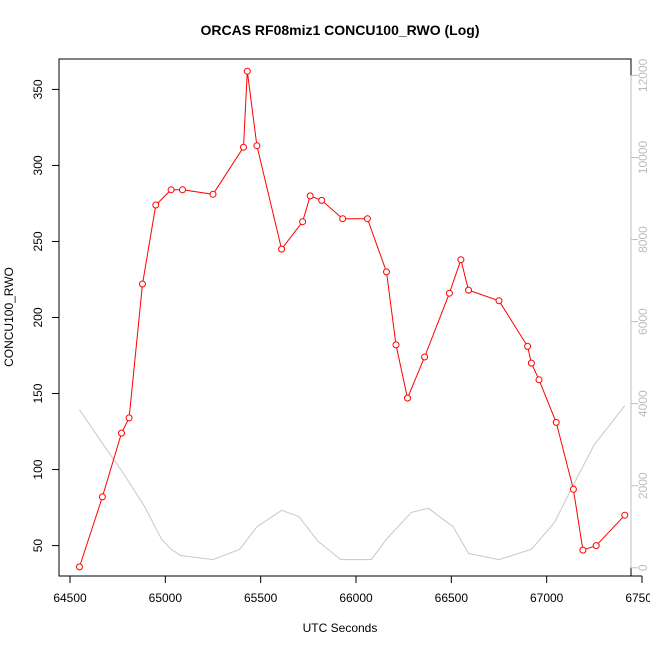 This screenshot has height=650, width=650. I want to click on y-tick-label: 300, so click(38, 165).